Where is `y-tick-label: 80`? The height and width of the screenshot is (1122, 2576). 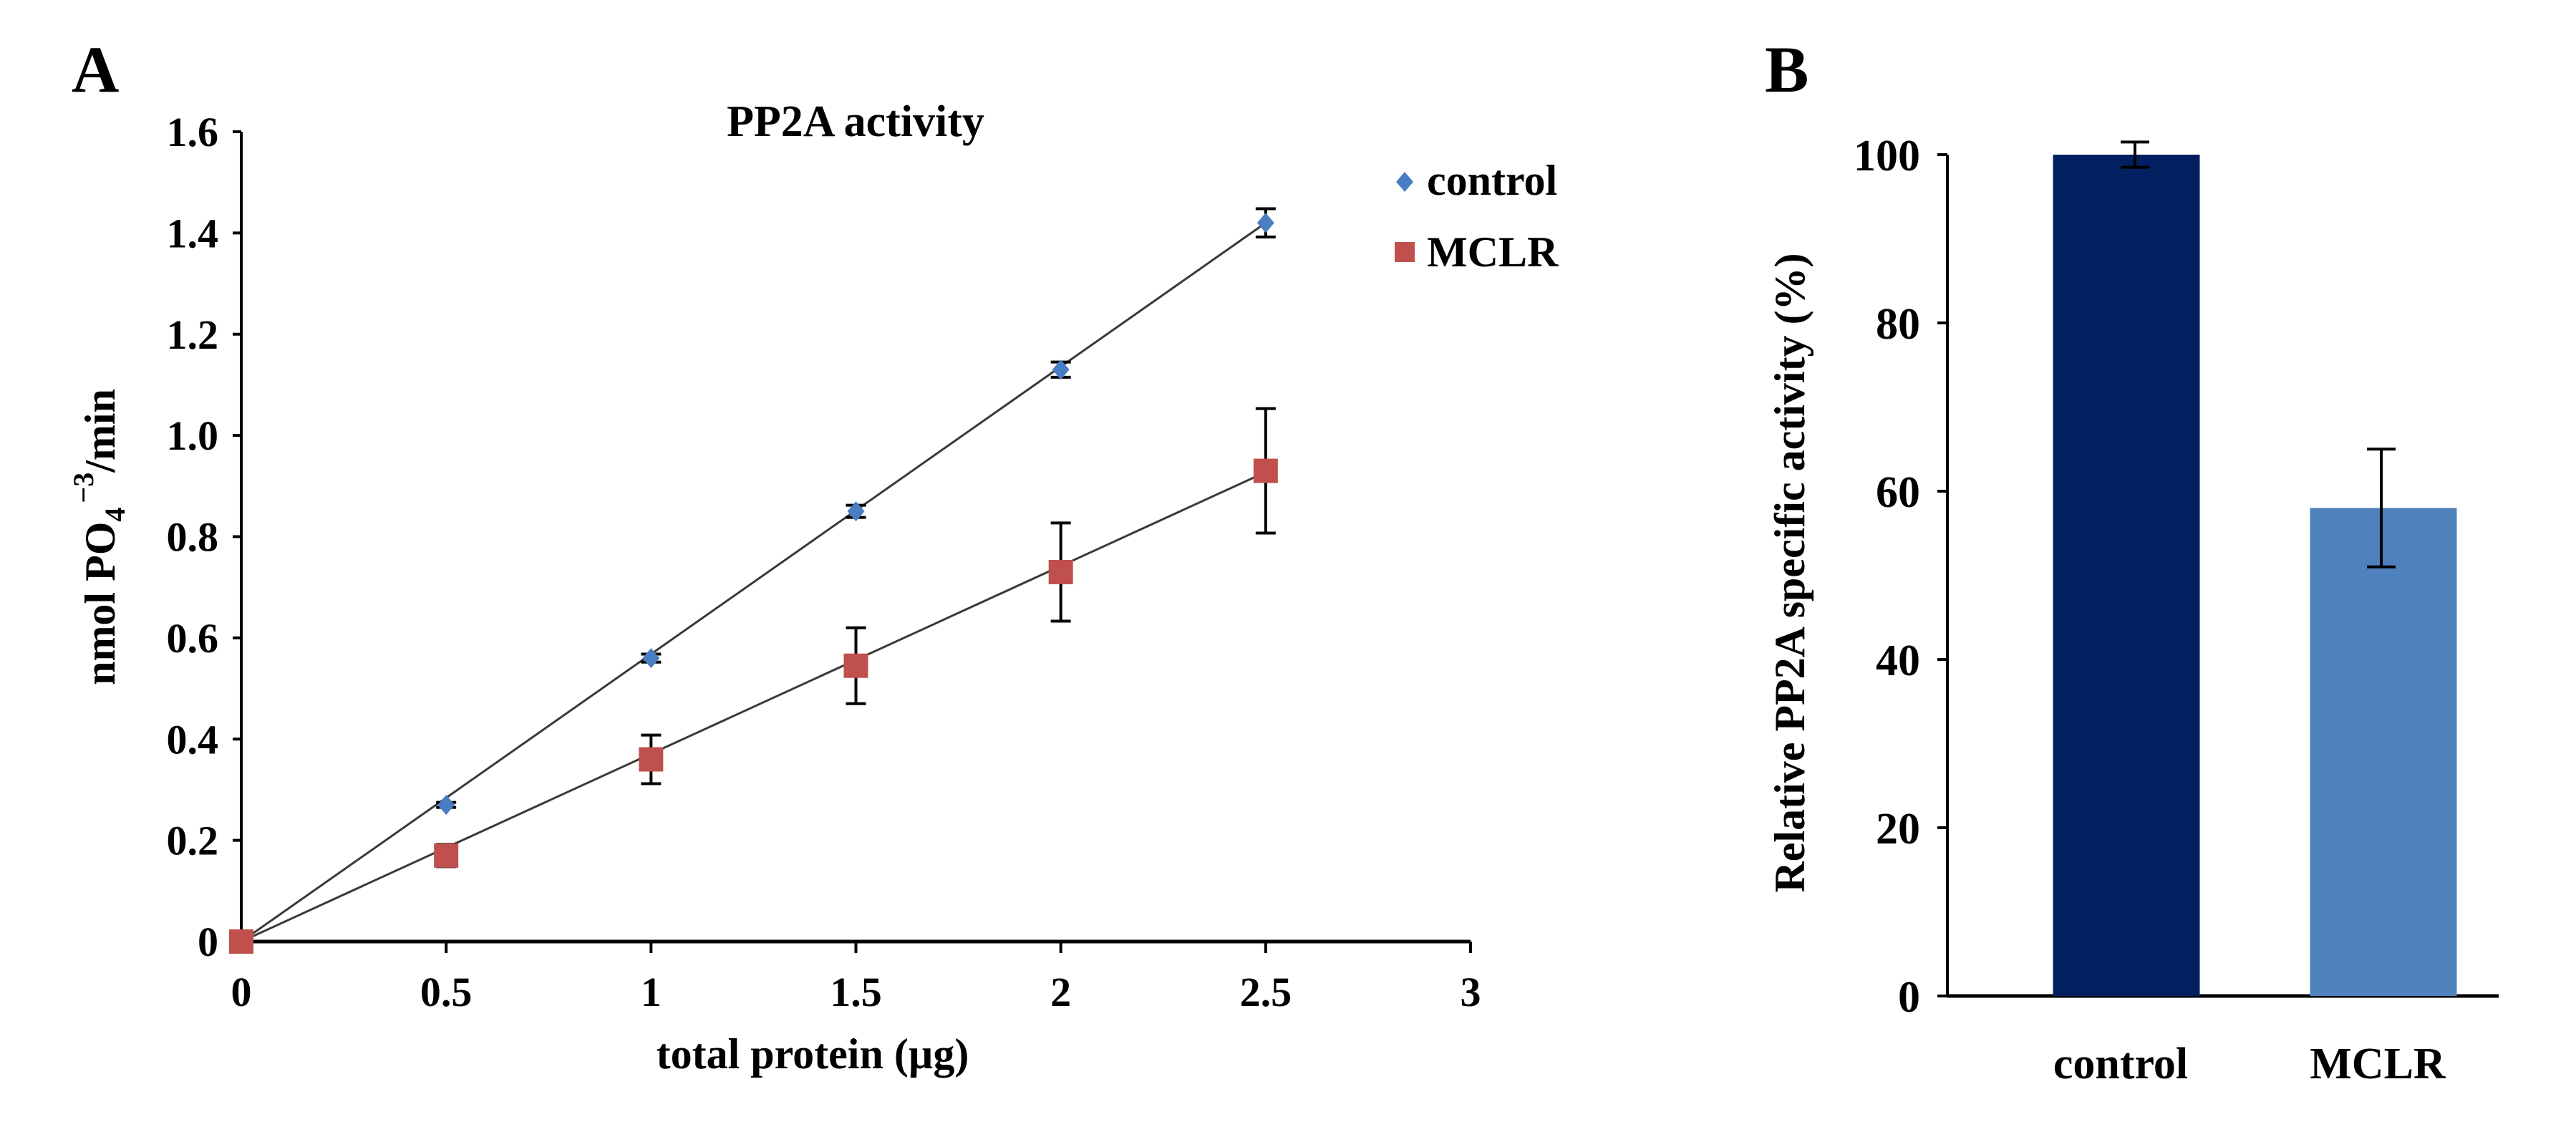
y-tick-label: 80 is located at coordinates (1898, 325).